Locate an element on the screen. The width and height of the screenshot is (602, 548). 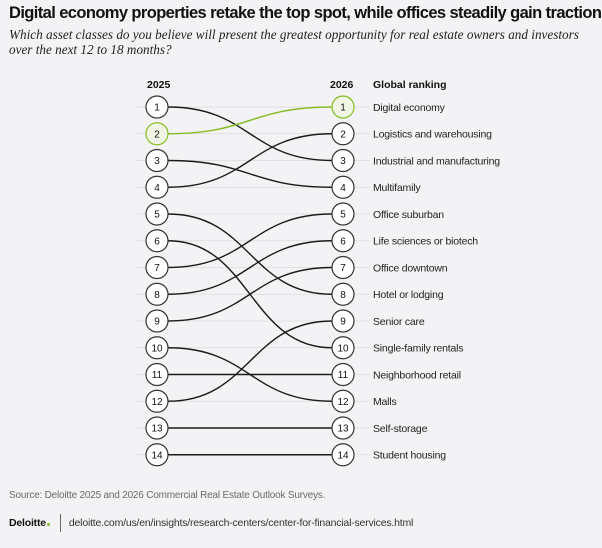
rank-marker-left-10: 10 is located at coordinates (157, 348).